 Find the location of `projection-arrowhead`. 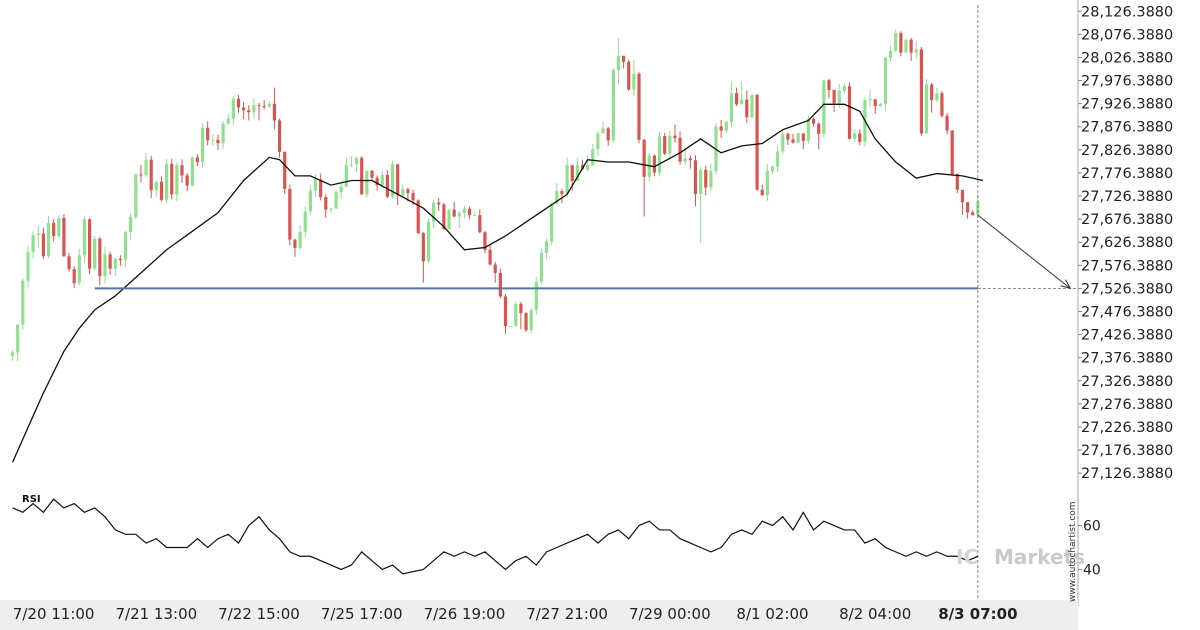

projection-arrowhead is located at coordinates (1066, 284).